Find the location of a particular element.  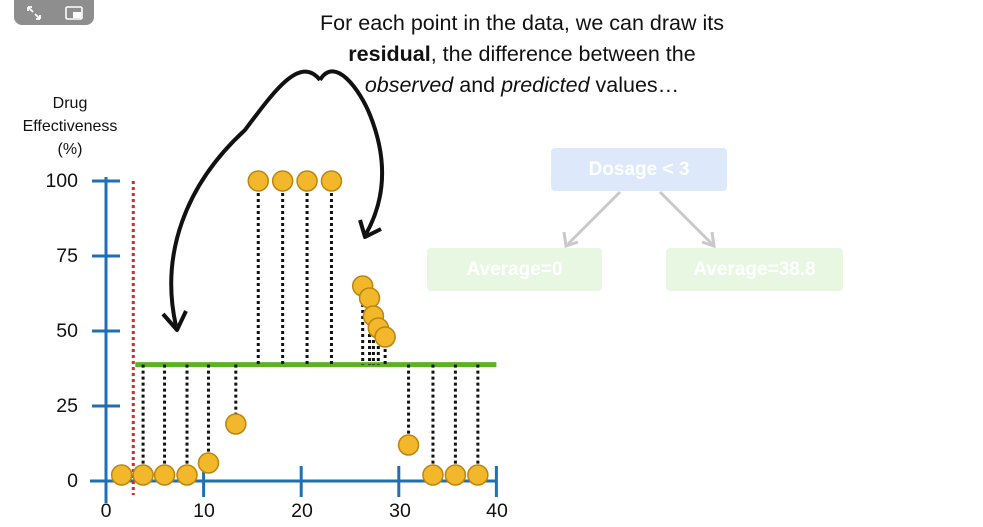

y-tick-label: 100 is located at coordinates (61, 181).